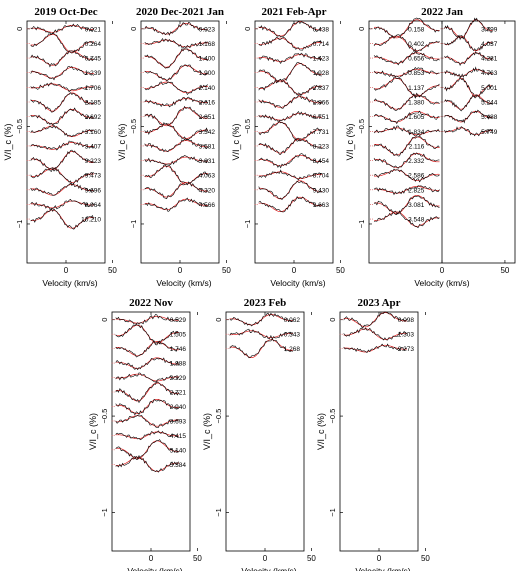 The height and width of the screenshot is (571, 520). I want to click on rotational-phase-label: 4.763, so click(489, 73).